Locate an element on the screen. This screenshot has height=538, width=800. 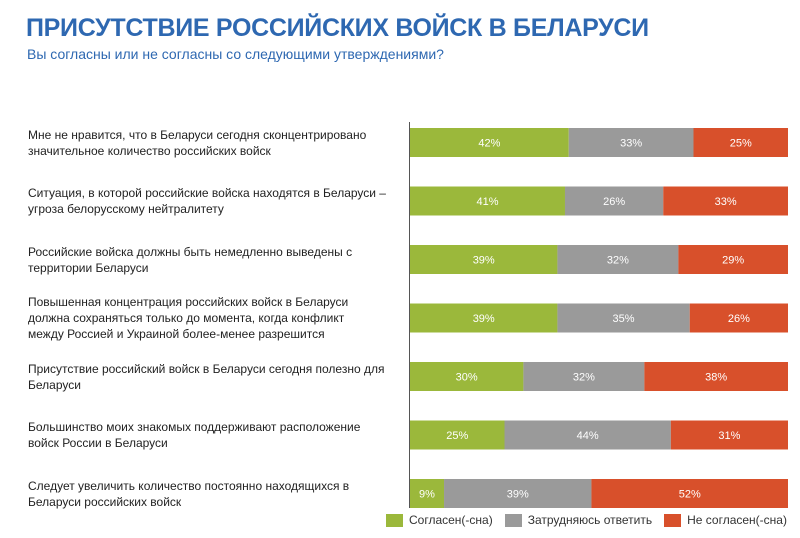
chart-title: ПРИСУТСТВИЕ РОССИЙСКИХ ВОЙСК В БЕЛАРУСИ is located at coordinates (337, 28).